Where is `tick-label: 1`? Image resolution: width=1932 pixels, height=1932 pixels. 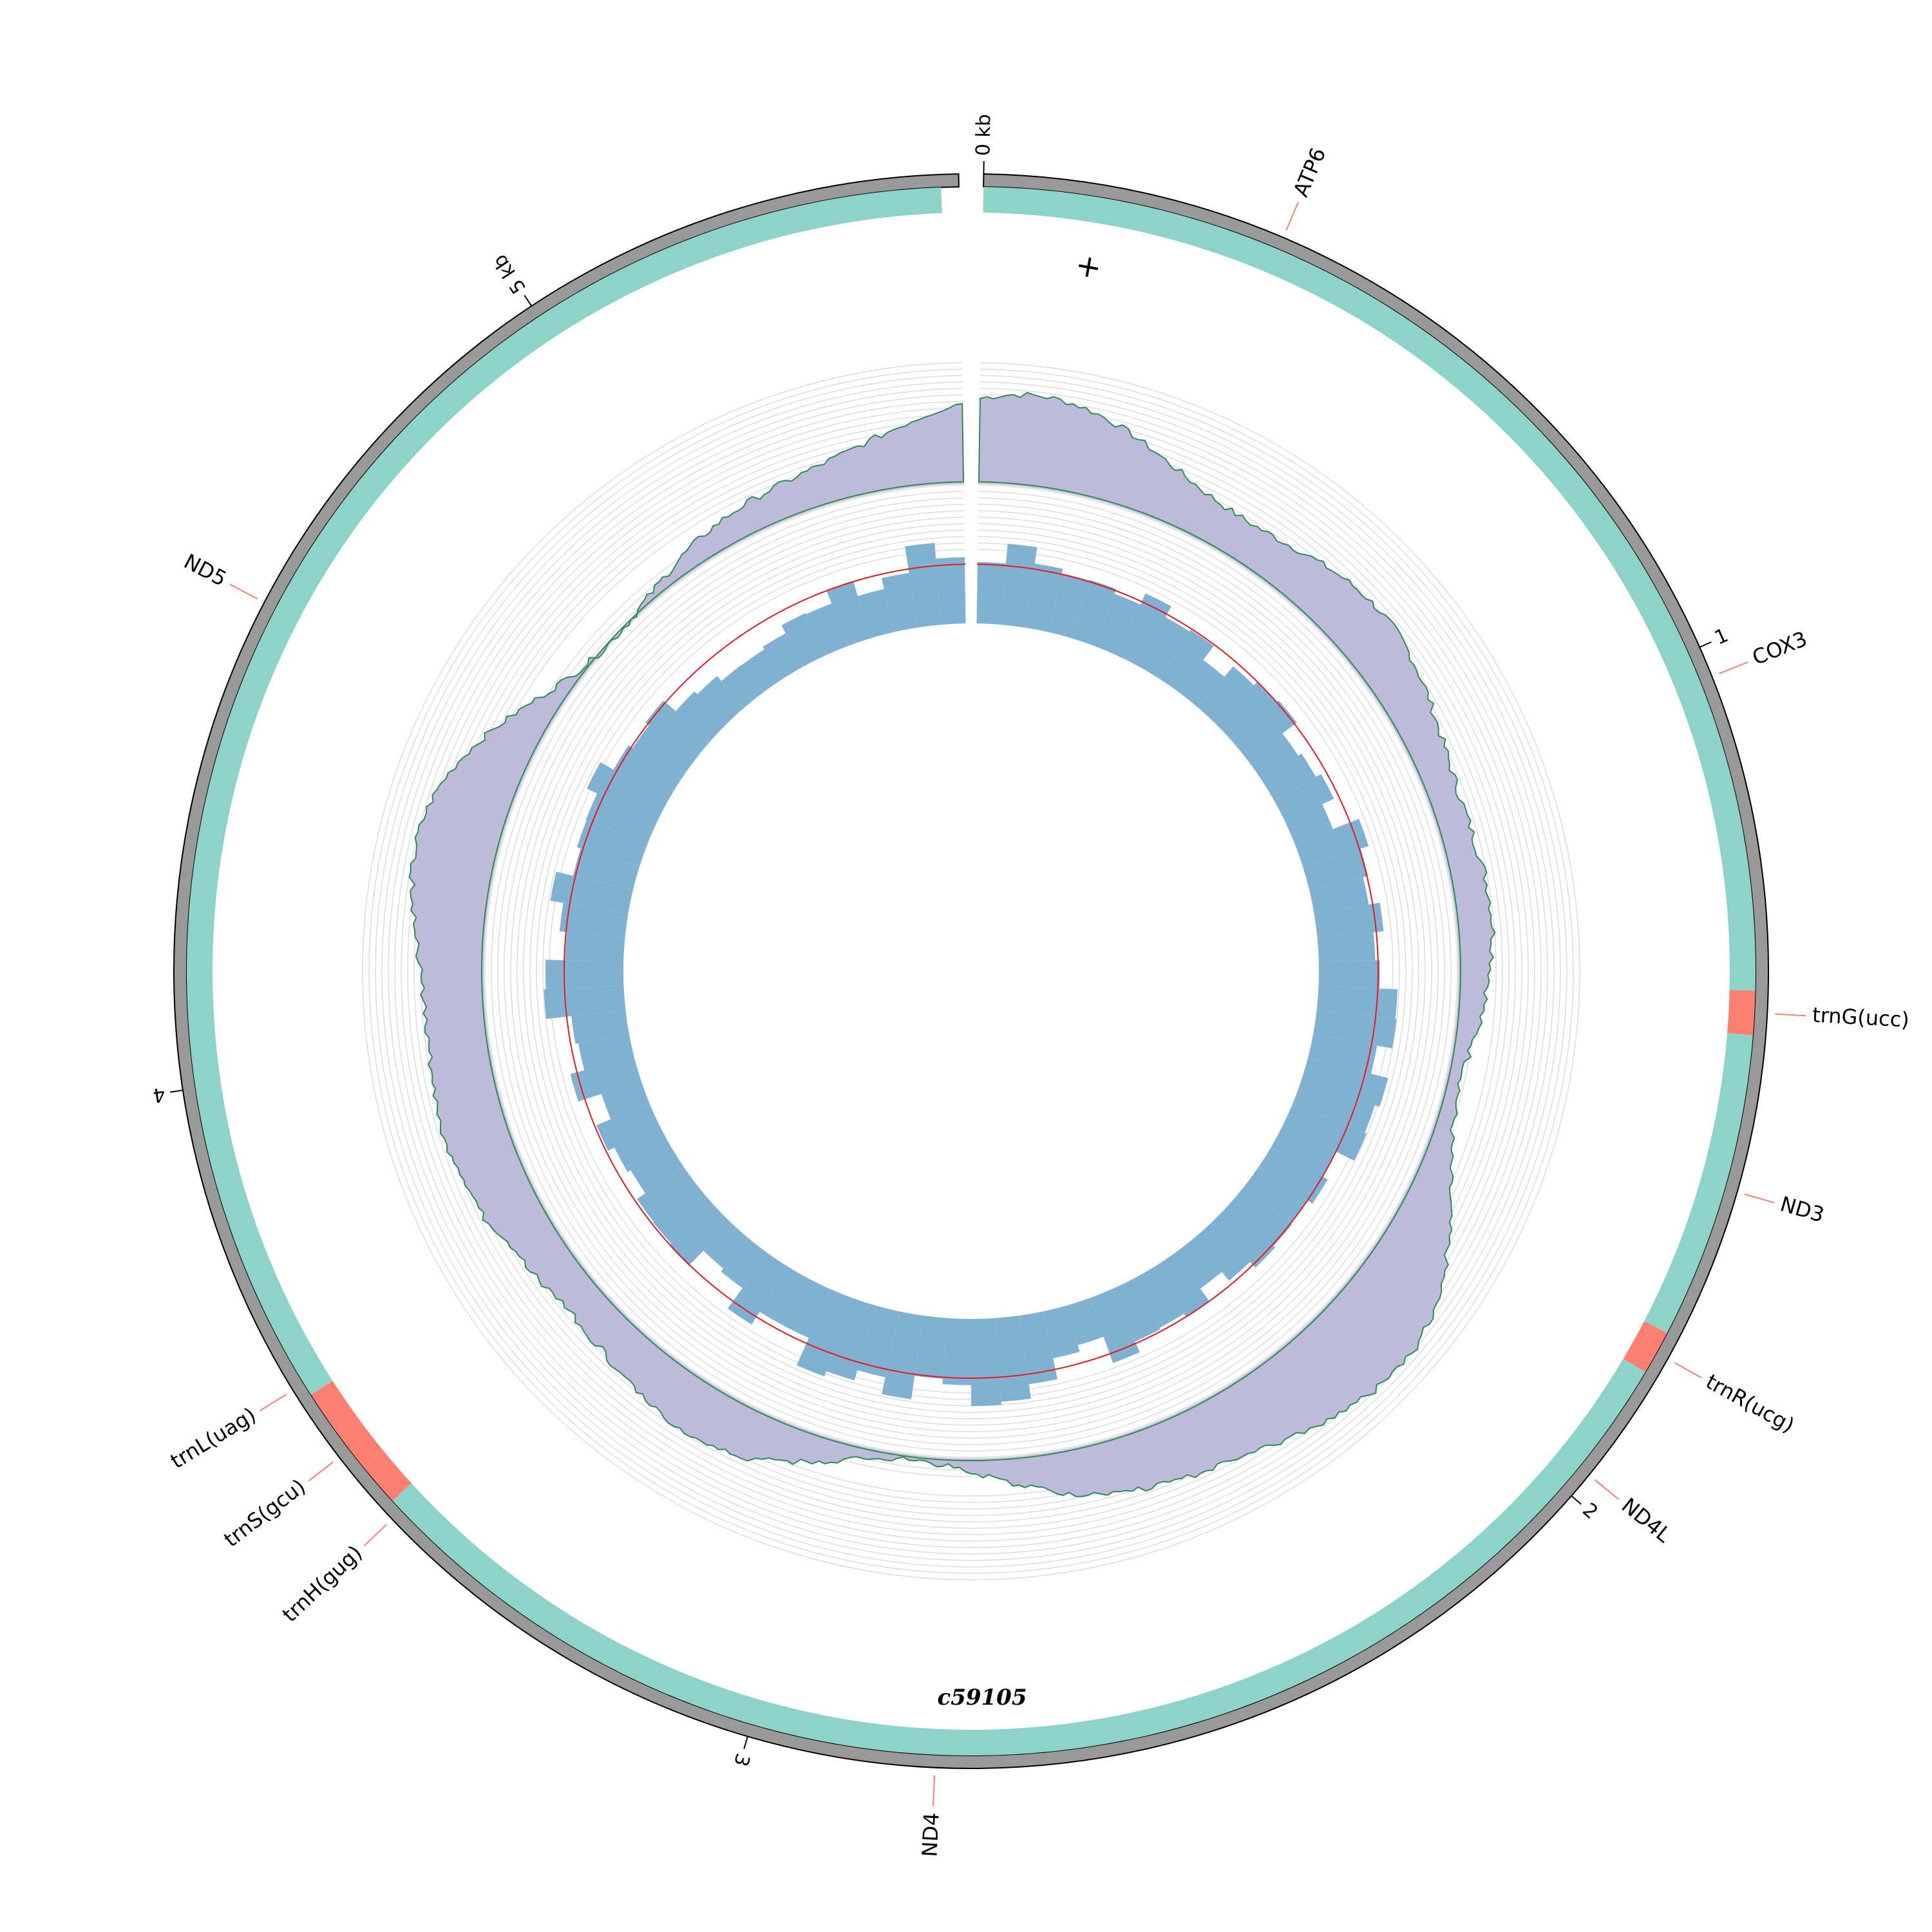
tick-label: 1 is located at coordinates (1721, 637).